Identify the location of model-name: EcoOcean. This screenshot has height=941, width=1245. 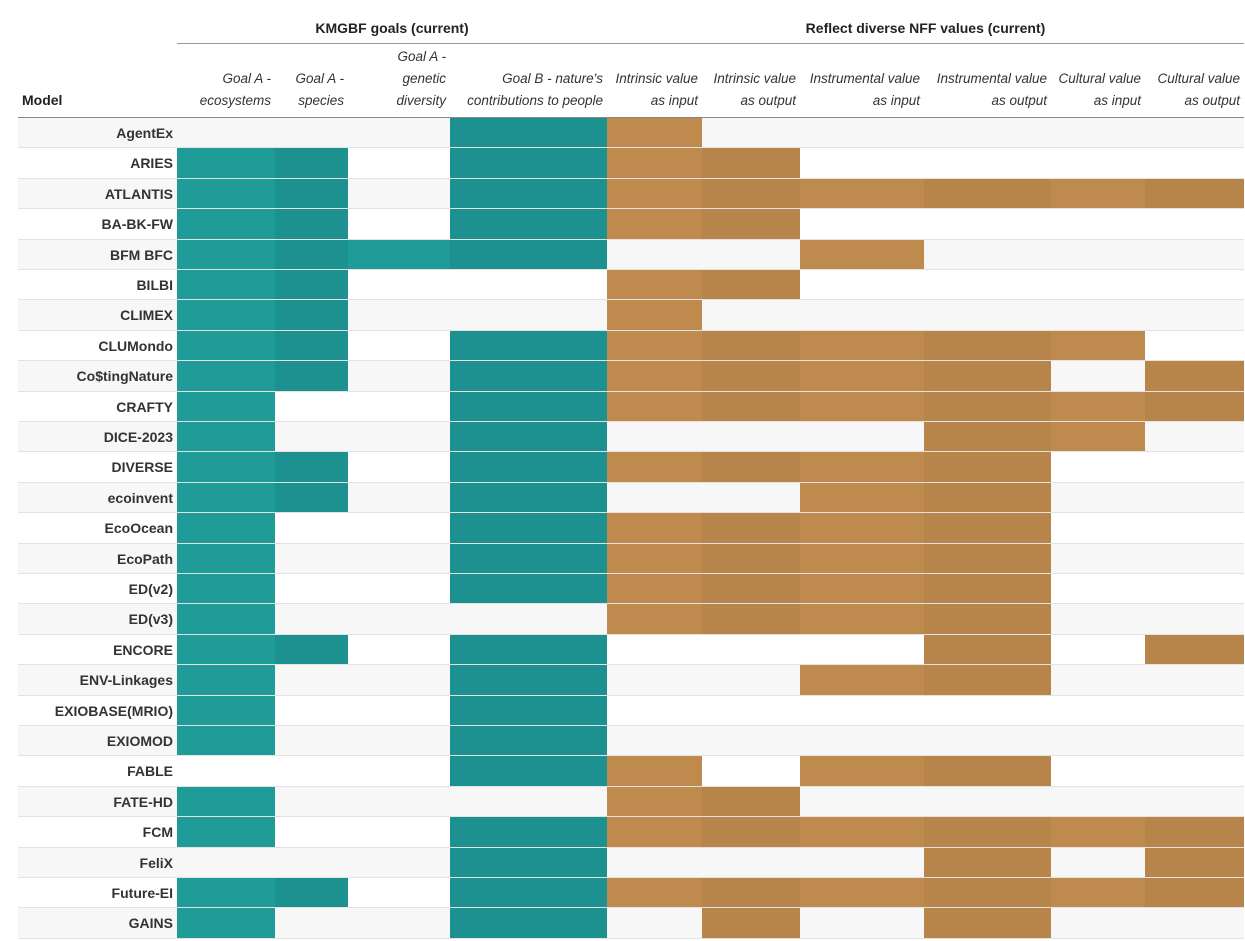
(138, 528).